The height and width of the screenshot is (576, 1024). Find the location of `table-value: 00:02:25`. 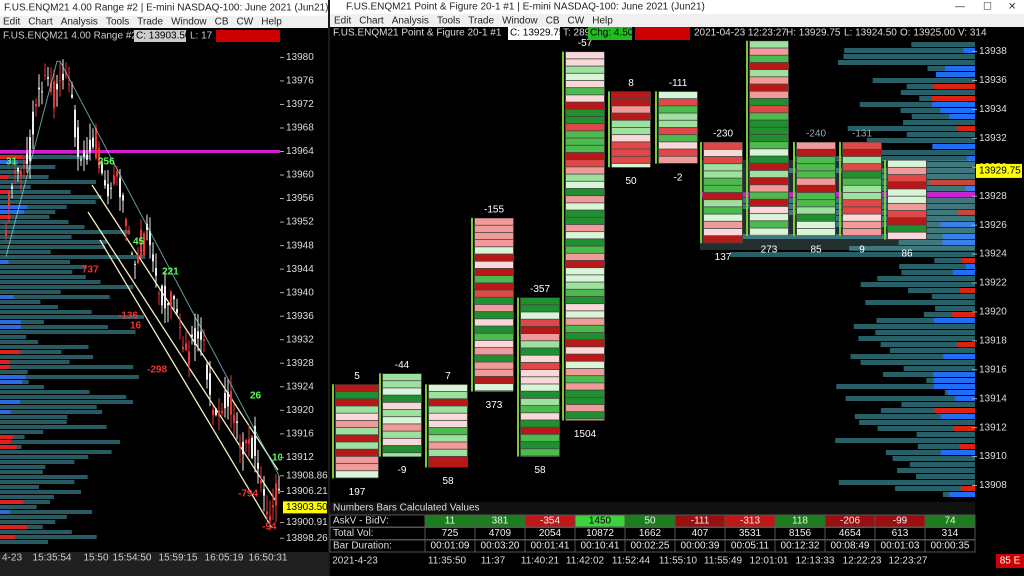

table-value: 00:02:25 is located at coordinates (650, 546).